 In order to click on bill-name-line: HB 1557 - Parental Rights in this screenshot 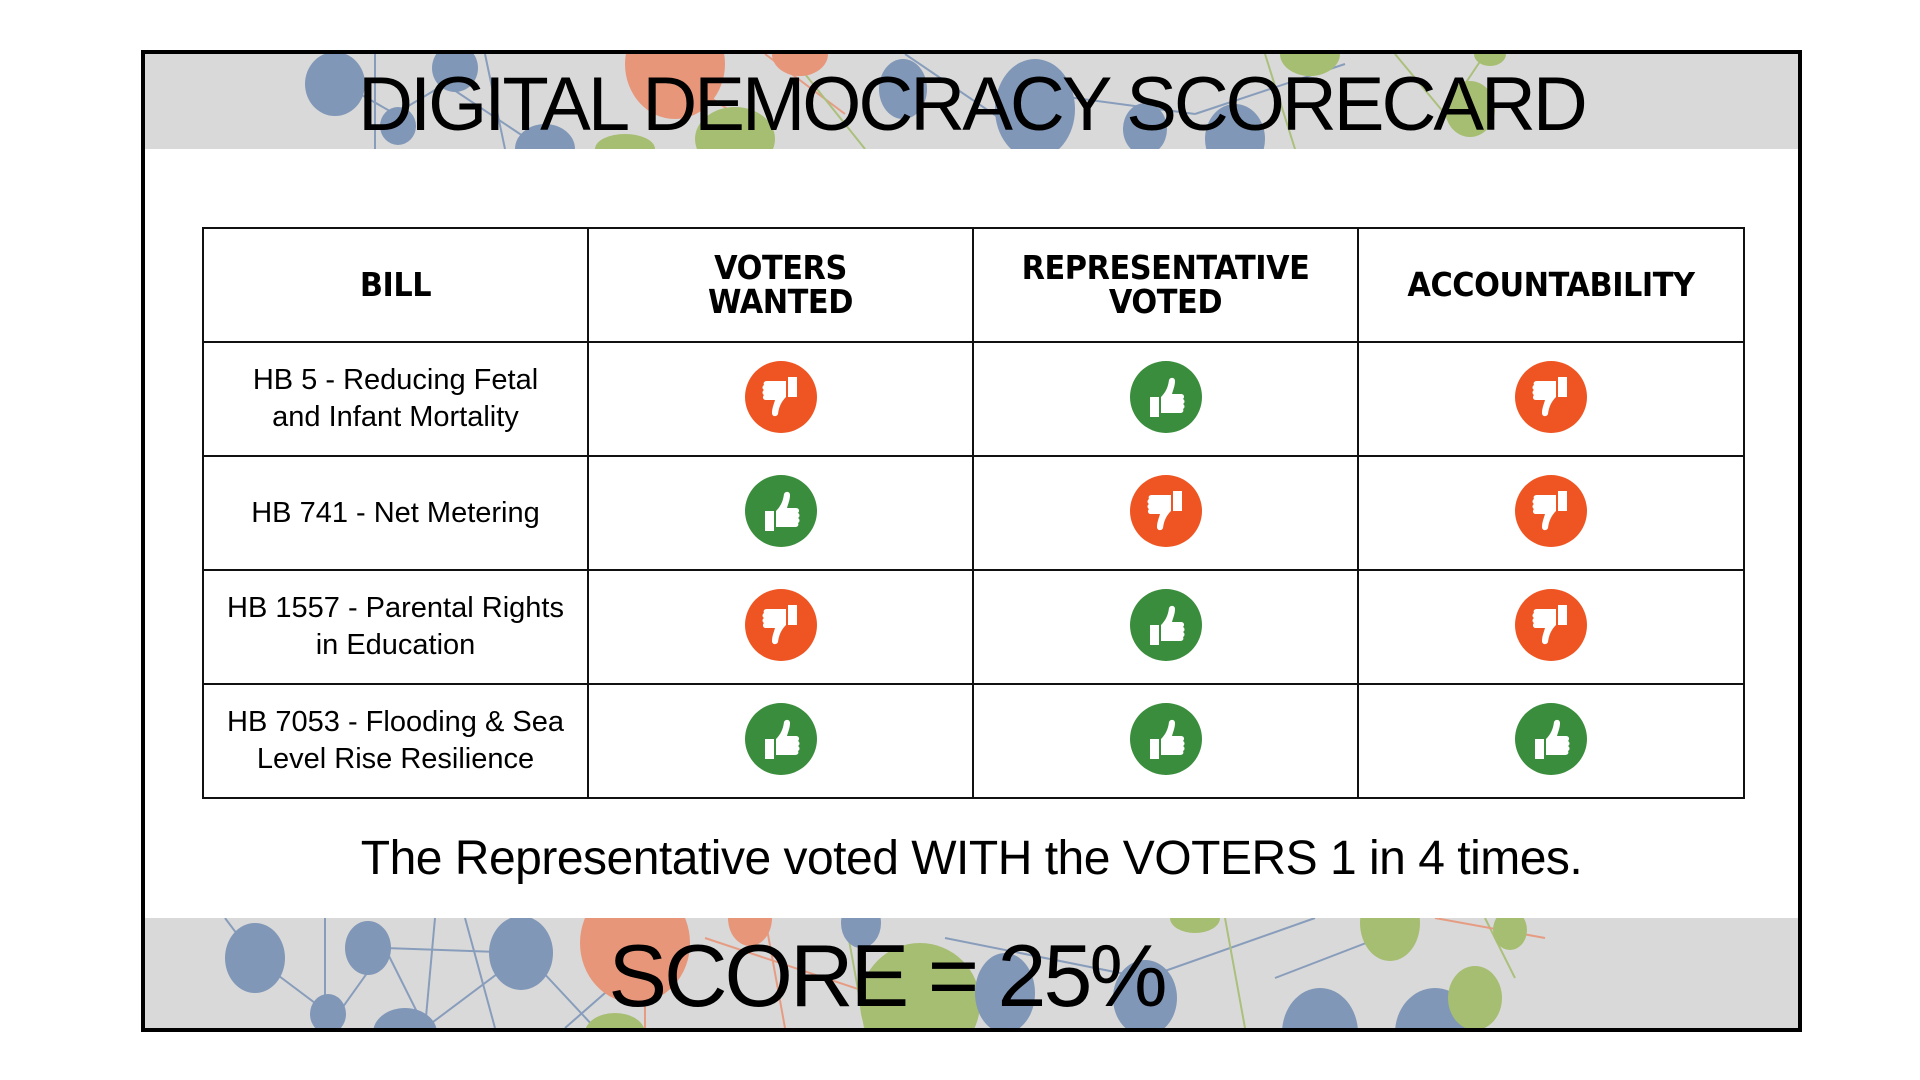, I will do `click(395, 608)`.